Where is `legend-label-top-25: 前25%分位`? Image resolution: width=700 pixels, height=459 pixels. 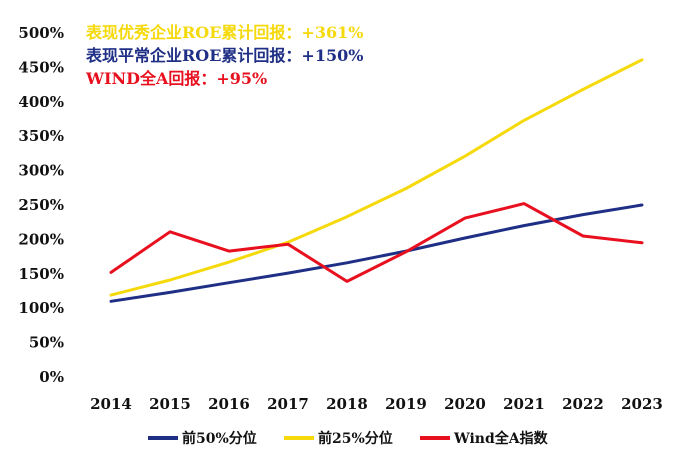 legend-label-top-25: 前25%分位 is located at coordinates (355, 438).